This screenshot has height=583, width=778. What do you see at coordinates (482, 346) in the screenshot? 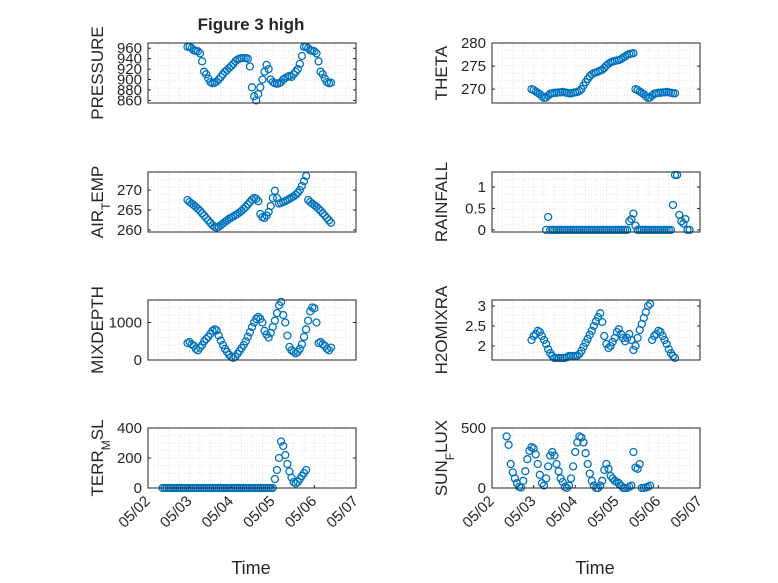
I see `y-tick-label: 2` at bounding box center [482, 346].